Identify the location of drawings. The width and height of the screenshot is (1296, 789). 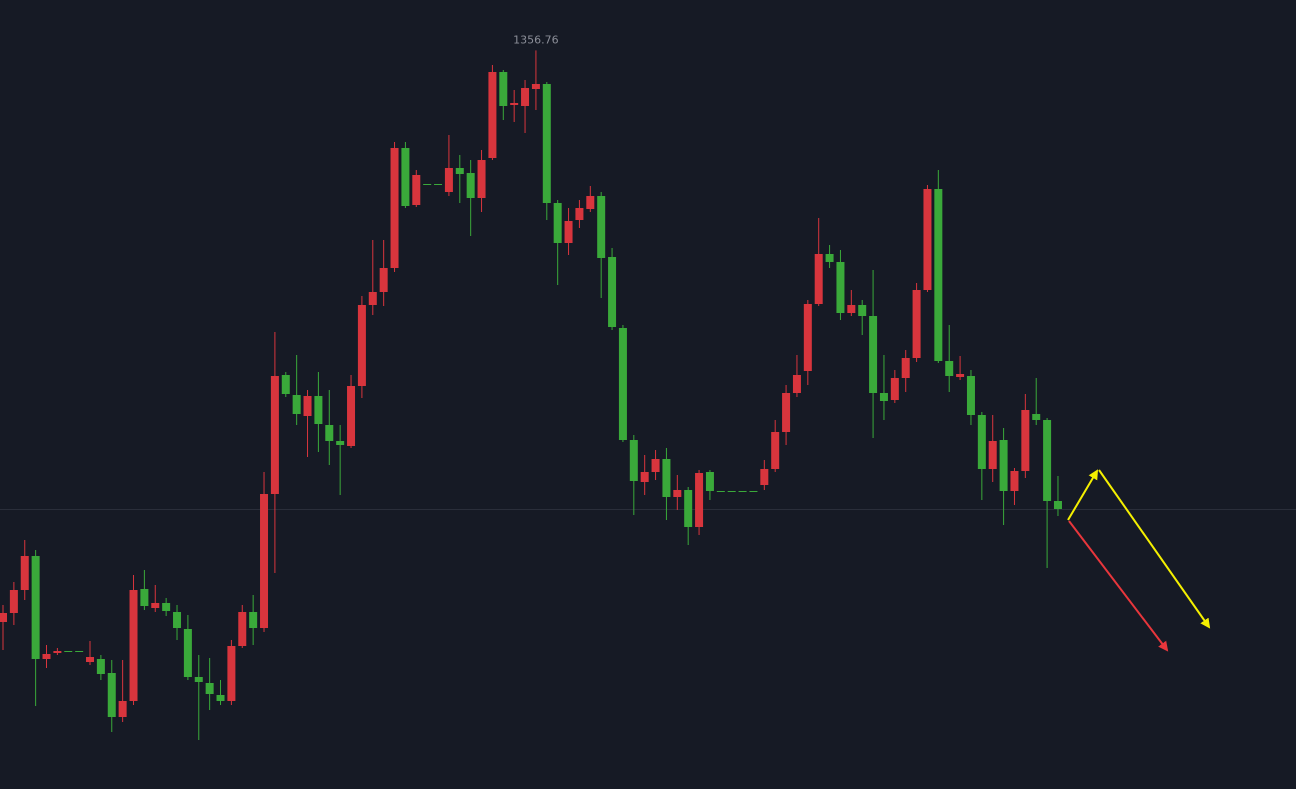
(1139, 560).